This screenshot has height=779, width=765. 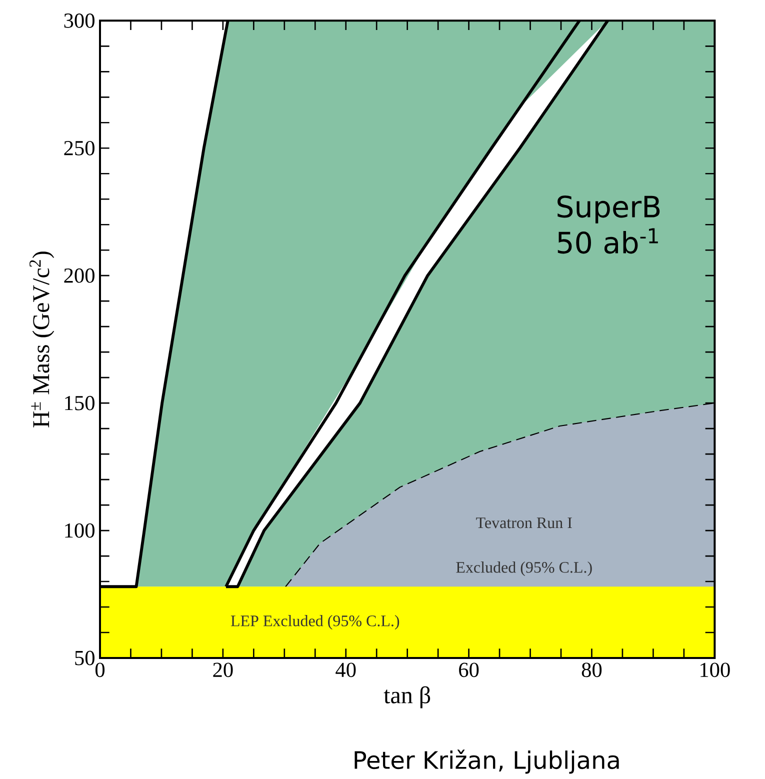 What do you see at coordinates (84, 658) in the screenshot?
I see `y-tick-label: 50` at bounding box center [84, 658].